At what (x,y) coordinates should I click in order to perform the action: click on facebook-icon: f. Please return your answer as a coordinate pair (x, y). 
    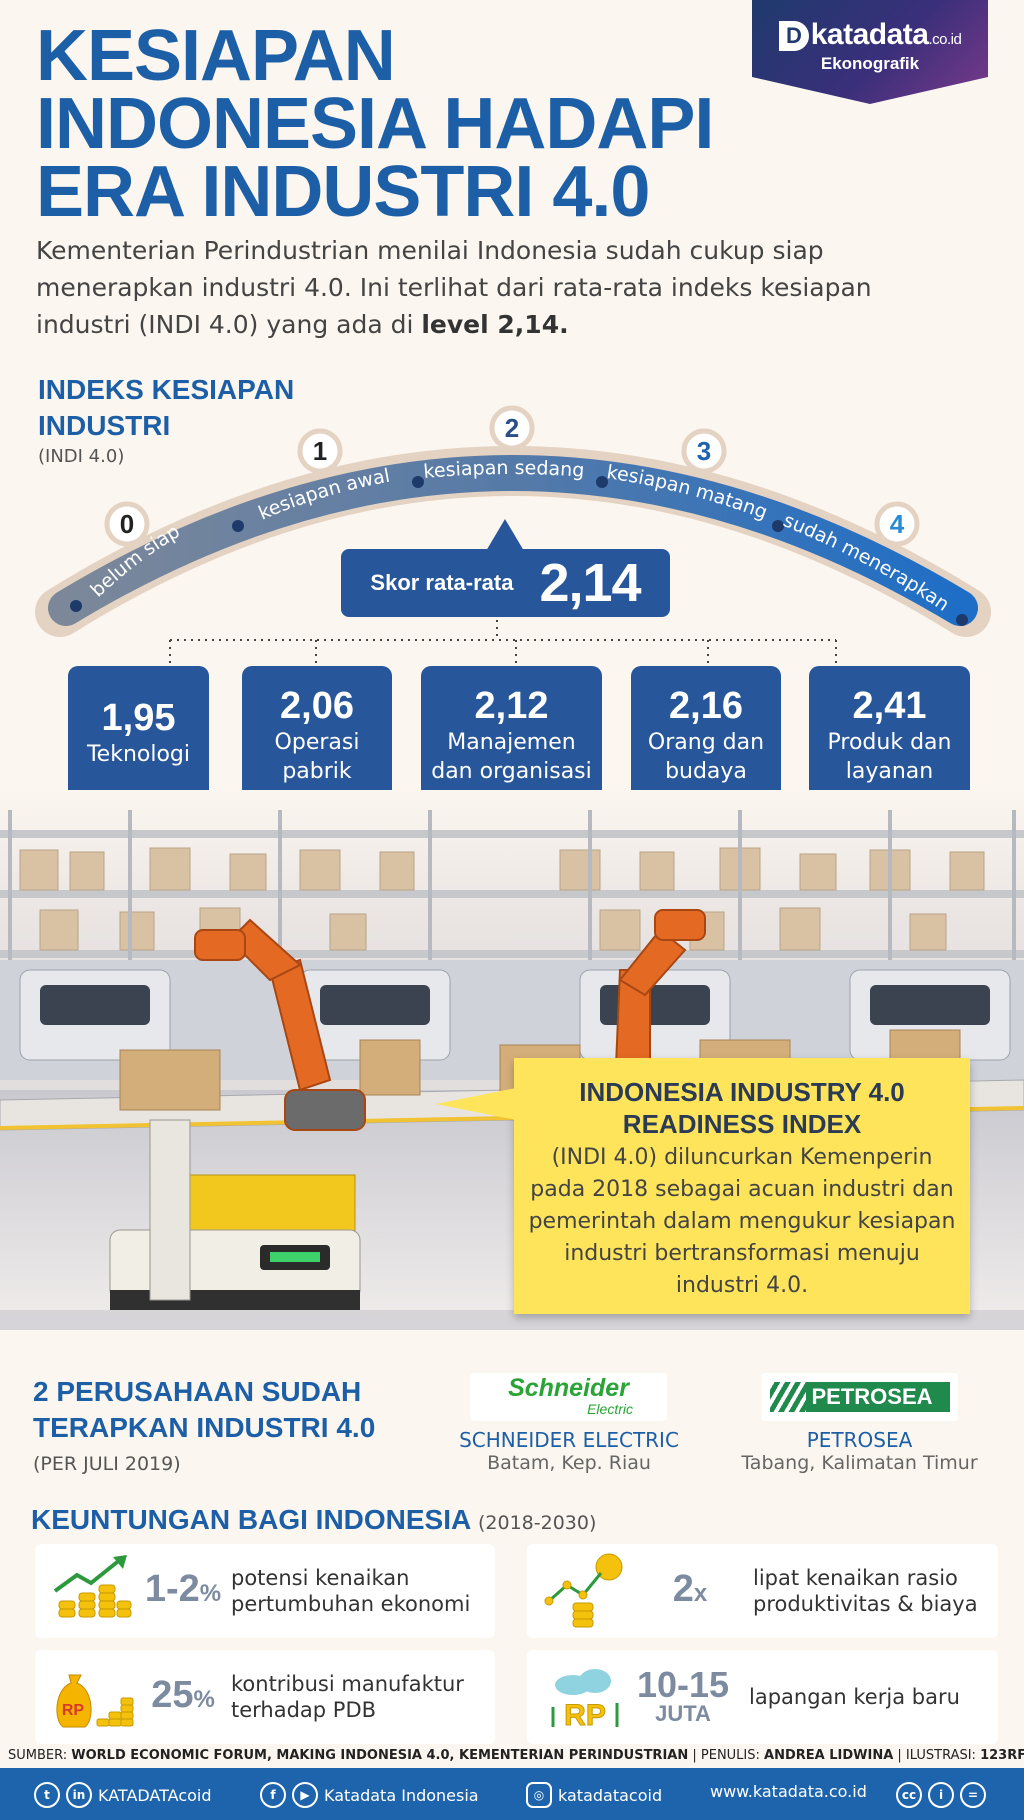
    Looking at the image, I should click on (273, 1795).